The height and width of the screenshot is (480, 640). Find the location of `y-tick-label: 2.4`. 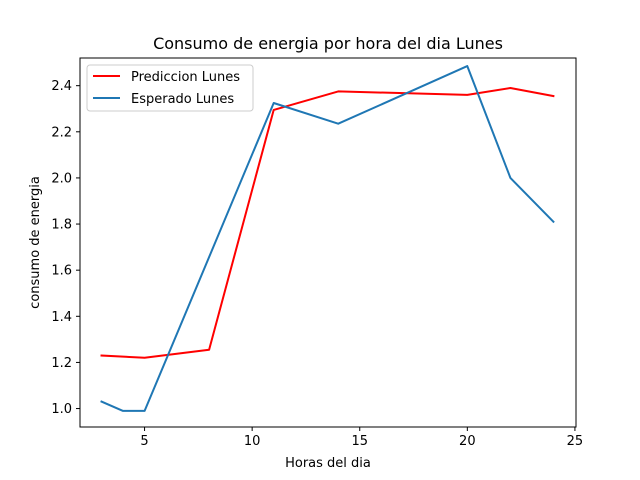

y-tick-label: 2.4 is located at coordinates (61, 86).